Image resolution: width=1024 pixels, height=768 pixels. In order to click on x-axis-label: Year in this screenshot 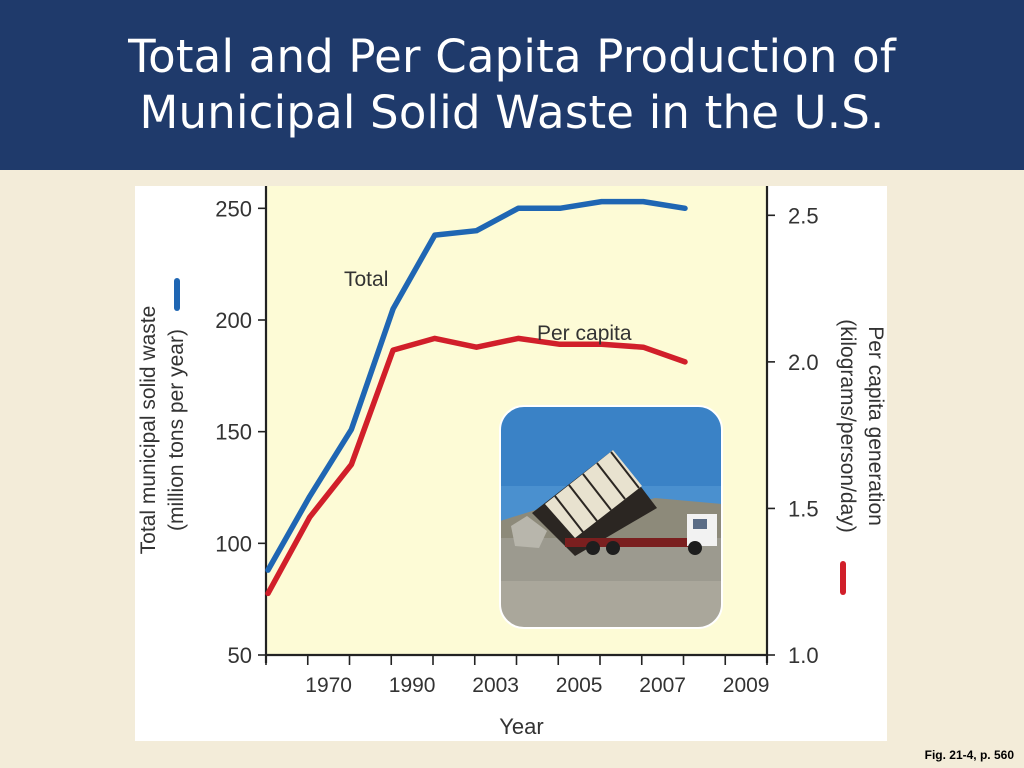, I will do `click(521, 726)`.